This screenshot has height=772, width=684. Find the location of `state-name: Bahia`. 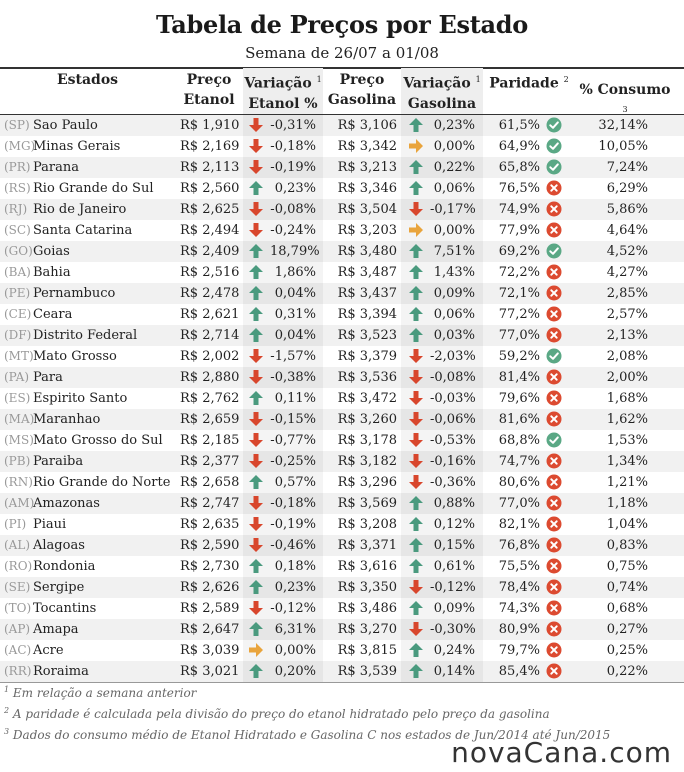

state-name: Bahia is located at coordinates (52, 272).